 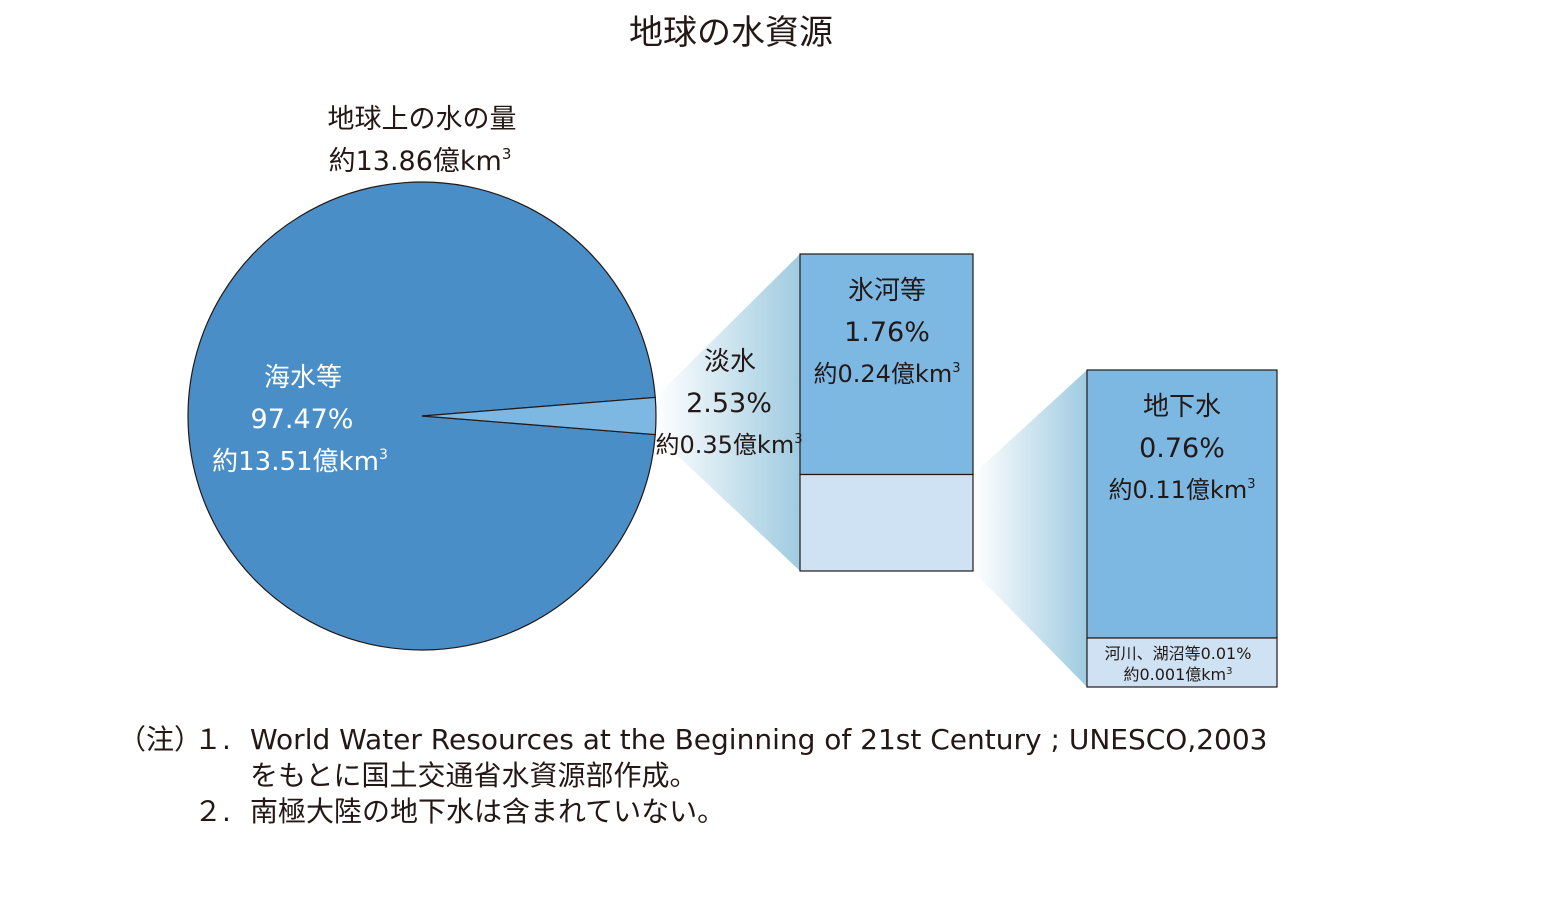 What do you see at coordinates (488, 811) in the screenshot?
I see `footnote-2-line-1: 南極大陸の地下水は含まれていない。` at bounding box center [488, 811].